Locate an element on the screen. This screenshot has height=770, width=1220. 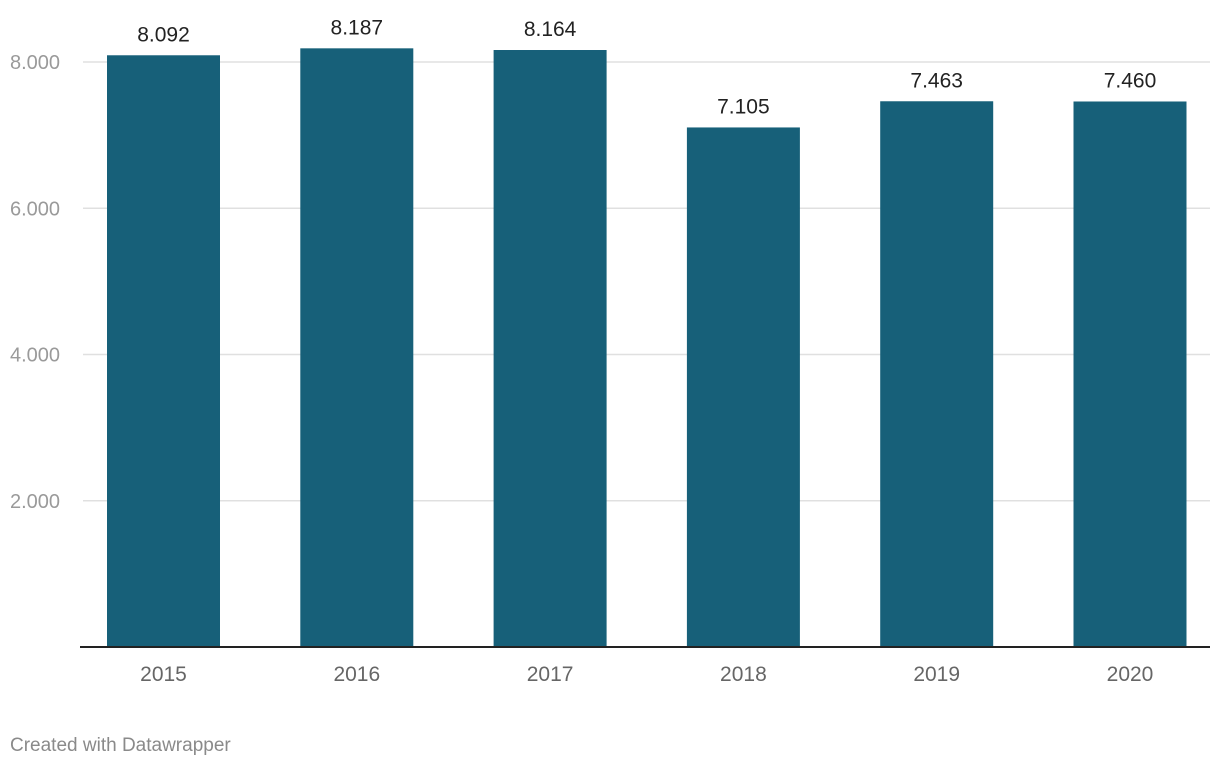
y-tick-label: 4.000 is located at coordinates (35, 356).